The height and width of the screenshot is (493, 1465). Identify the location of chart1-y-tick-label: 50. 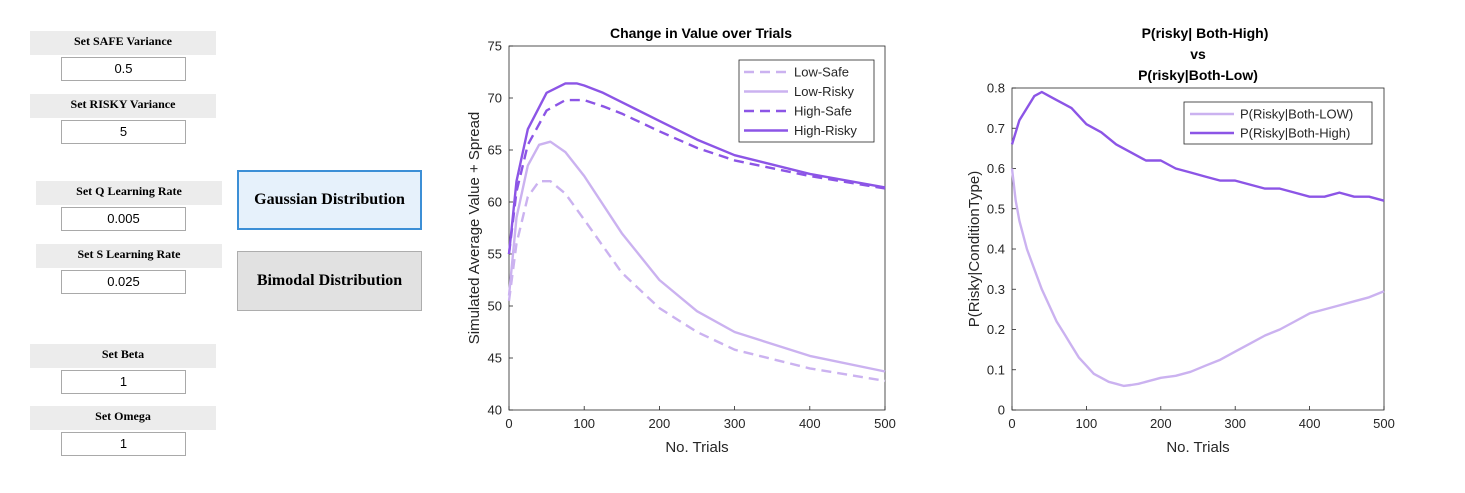
(495, 306).